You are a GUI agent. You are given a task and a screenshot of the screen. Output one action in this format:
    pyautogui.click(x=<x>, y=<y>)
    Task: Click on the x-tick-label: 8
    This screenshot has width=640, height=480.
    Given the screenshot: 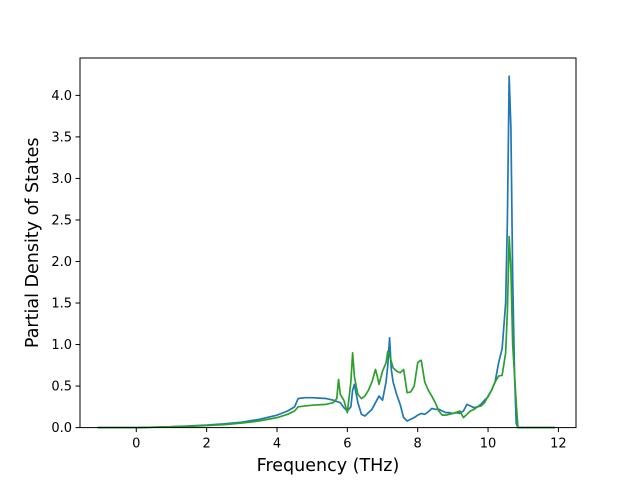 What is the action you would take?
    pyautogui.click(x=418, y=444)
    